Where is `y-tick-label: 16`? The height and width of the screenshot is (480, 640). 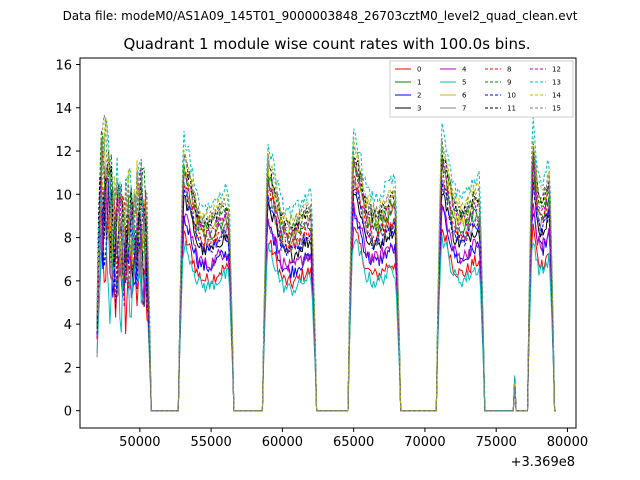
y-tick-label: 16 is located at coordinates (63, 65).